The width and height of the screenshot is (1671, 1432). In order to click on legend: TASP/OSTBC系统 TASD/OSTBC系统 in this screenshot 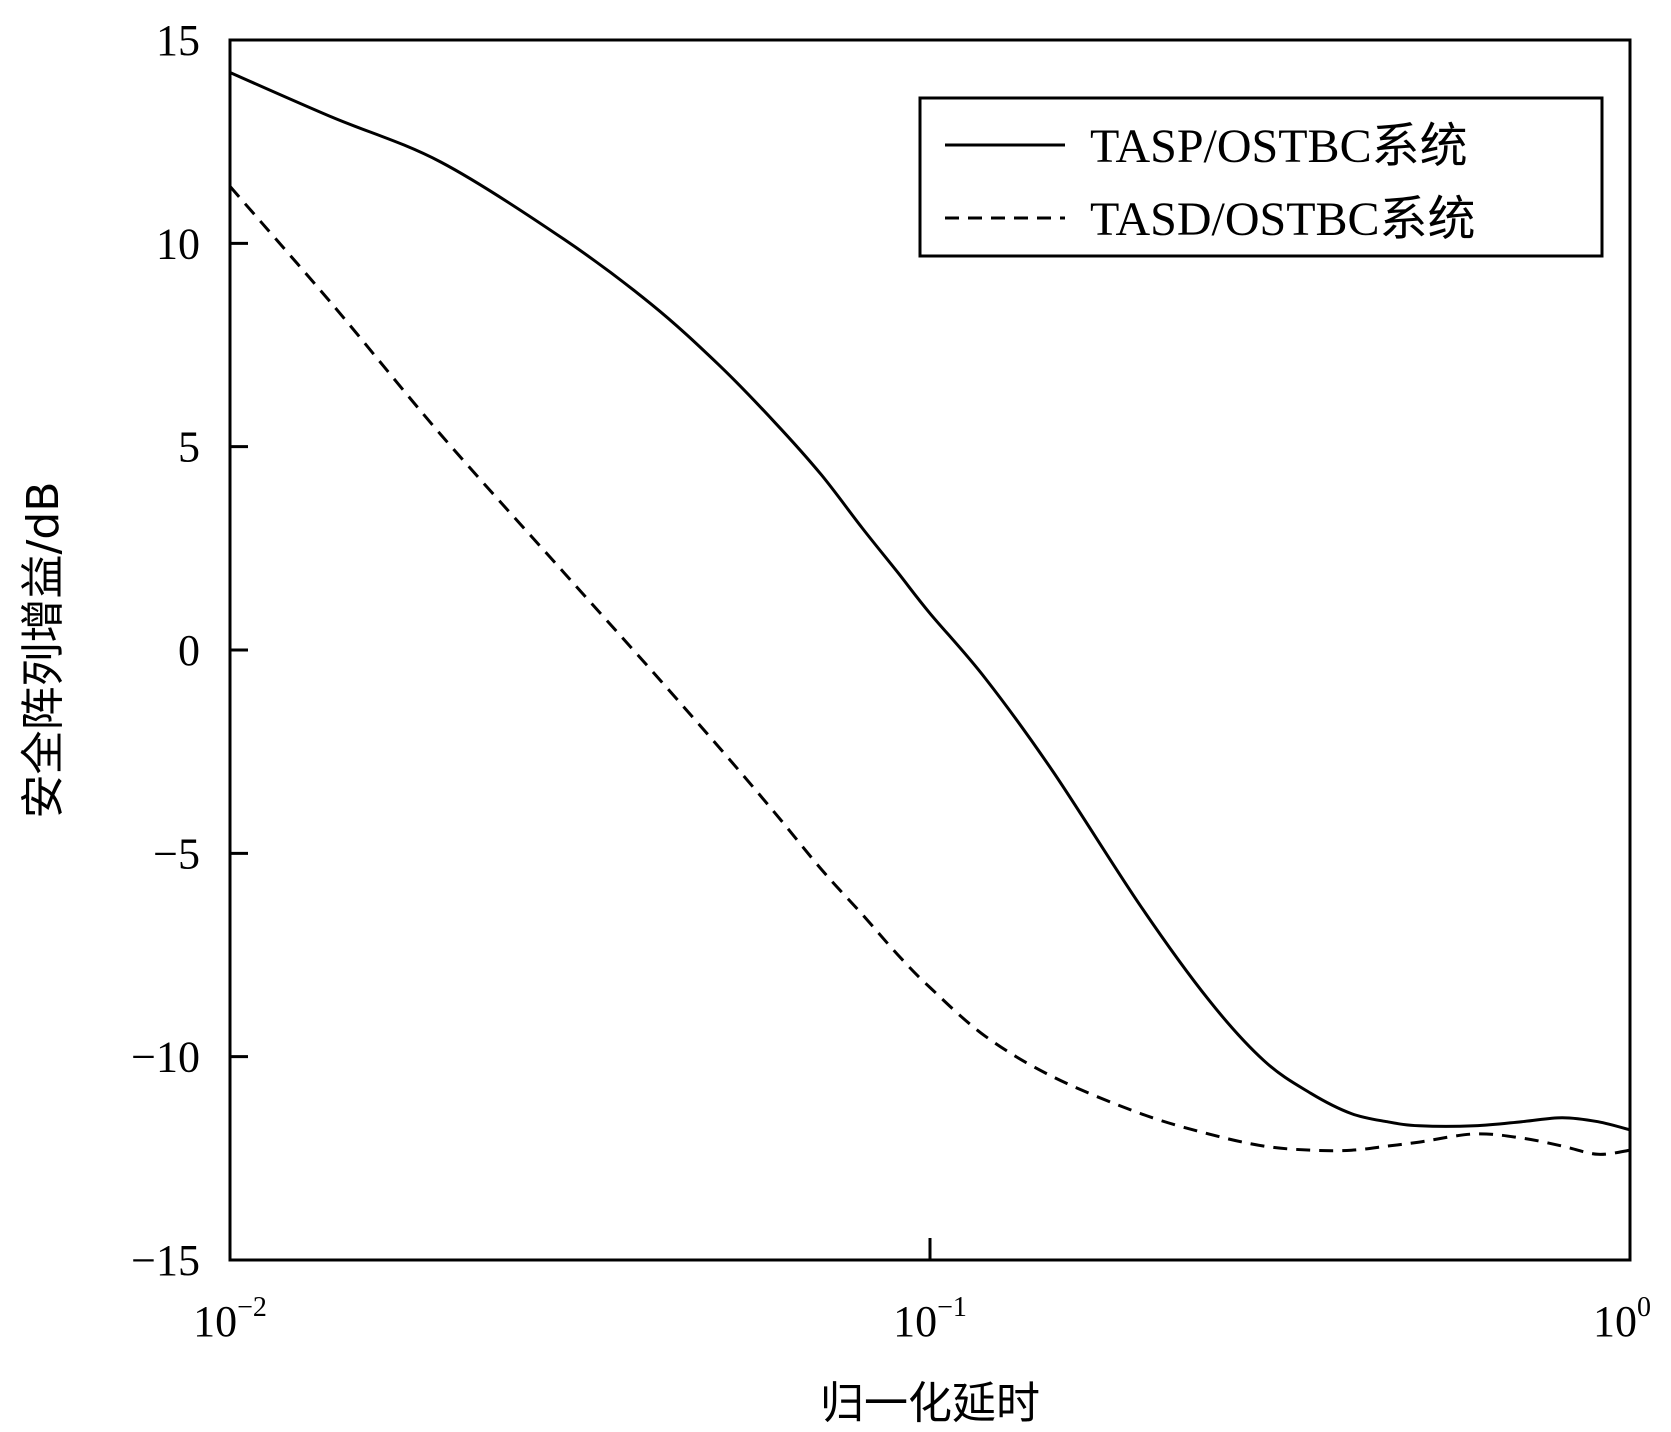, I will do `click(1261, 177)`.